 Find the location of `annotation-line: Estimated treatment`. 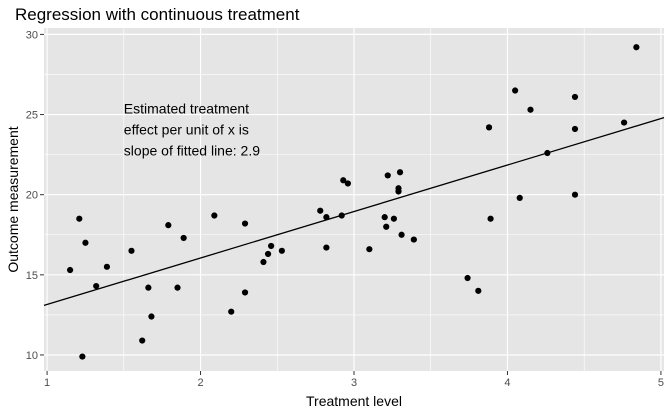

annotation-line: Estimated treatment is located at coordinates (186, 109).